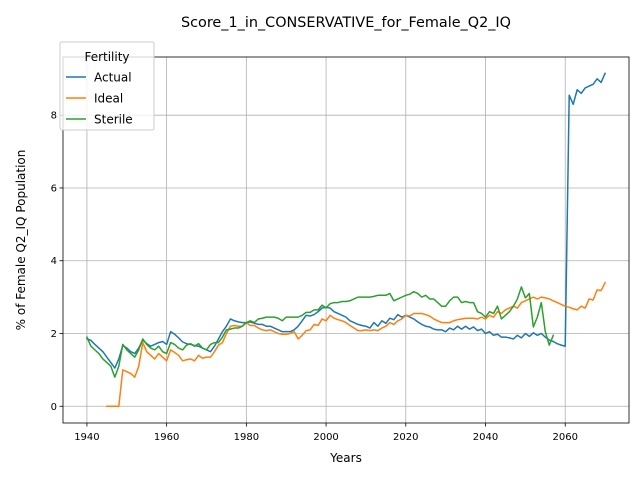 This screenshot has width=640, height=480. I want to click on legend-label-ideal: Ideal, so click(108, 99).